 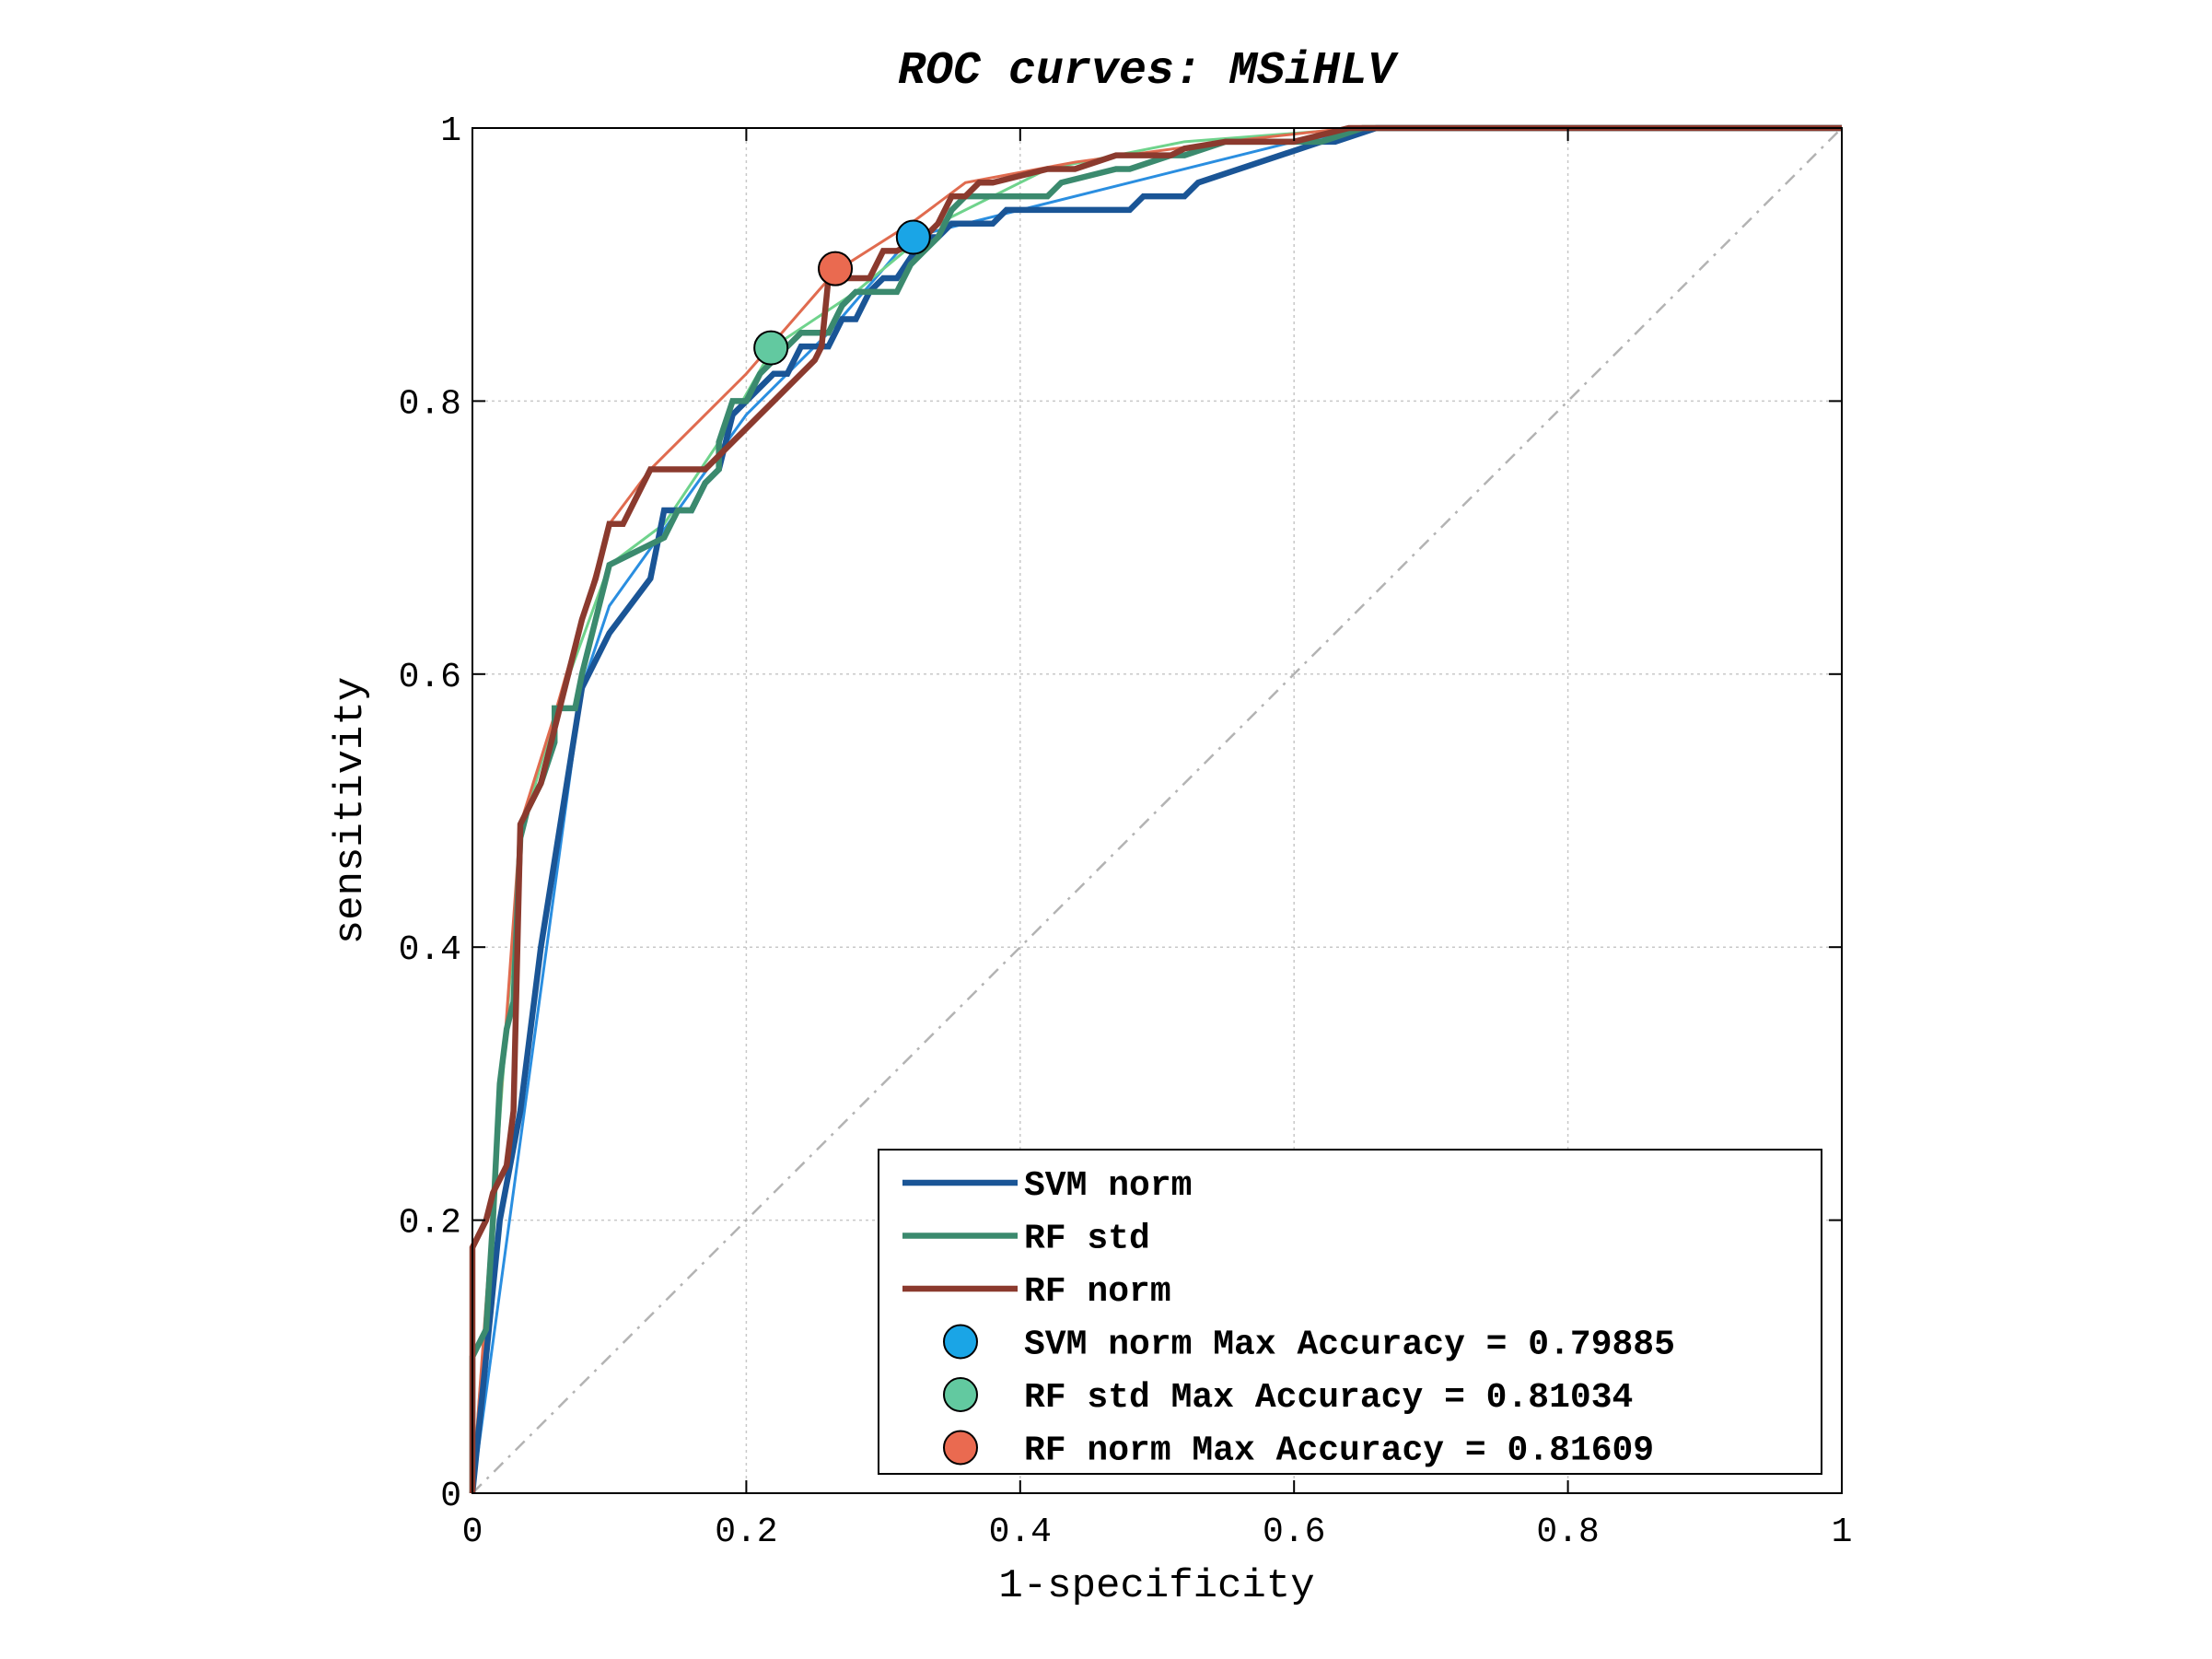 I want to click on legend-label: SVM norm, so click(x=1108, y=1186).